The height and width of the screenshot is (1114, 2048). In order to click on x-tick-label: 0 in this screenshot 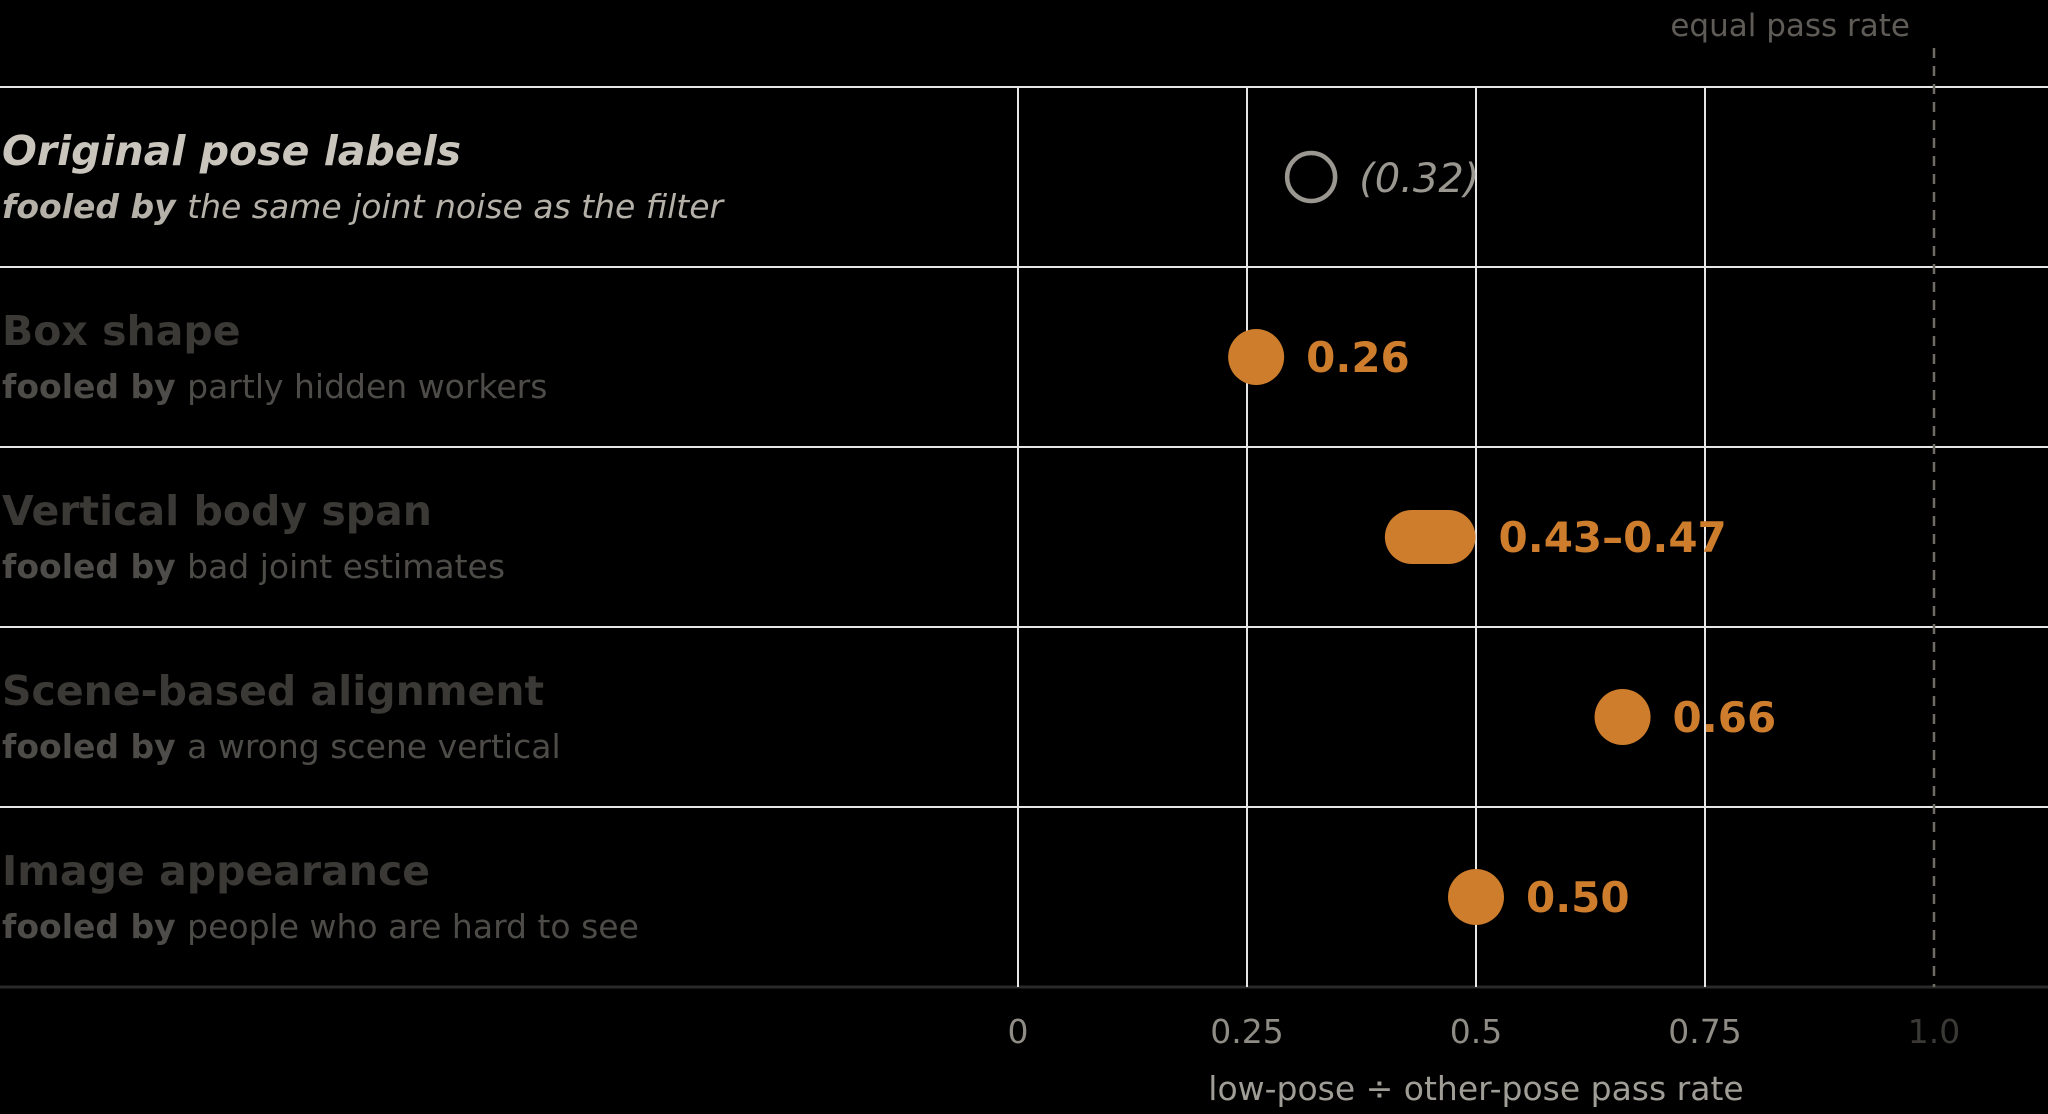, I will do `click(1018, 1031)`.